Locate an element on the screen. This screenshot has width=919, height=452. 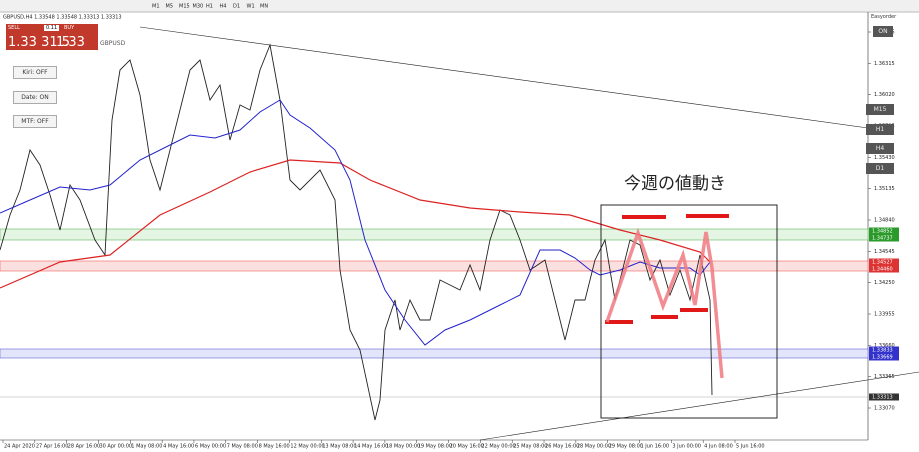
time-label: 14 May 16:00 is located at coordinates (371, 447).